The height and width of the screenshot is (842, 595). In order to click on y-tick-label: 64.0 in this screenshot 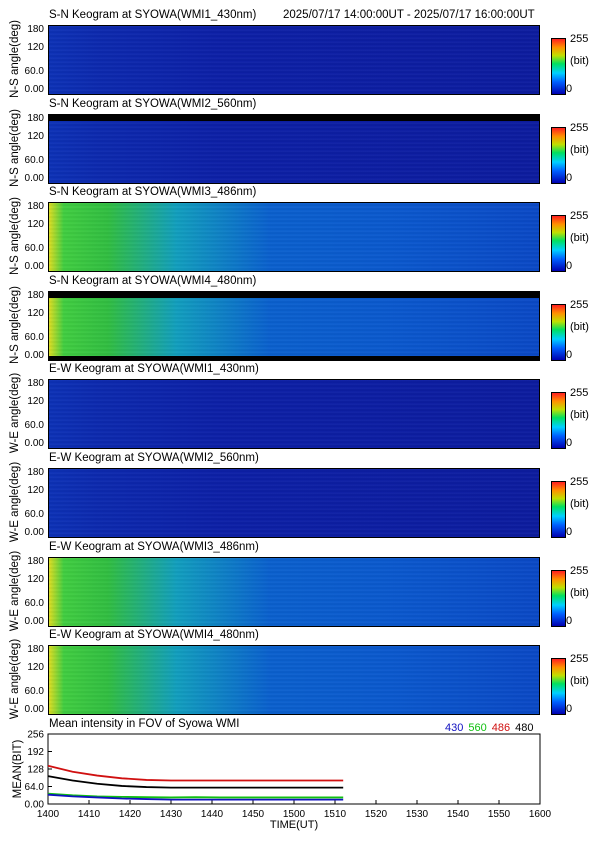, I will do `click(35, 787)`.